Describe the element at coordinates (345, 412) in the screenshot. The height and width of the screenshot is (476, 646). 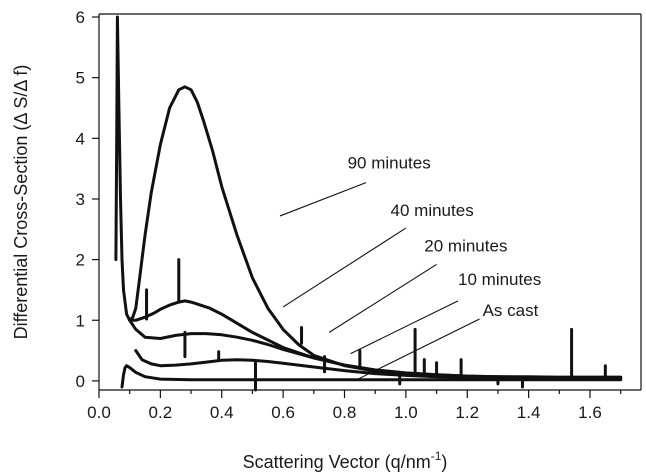
I see `x-tick-label: 0.8` at that location.